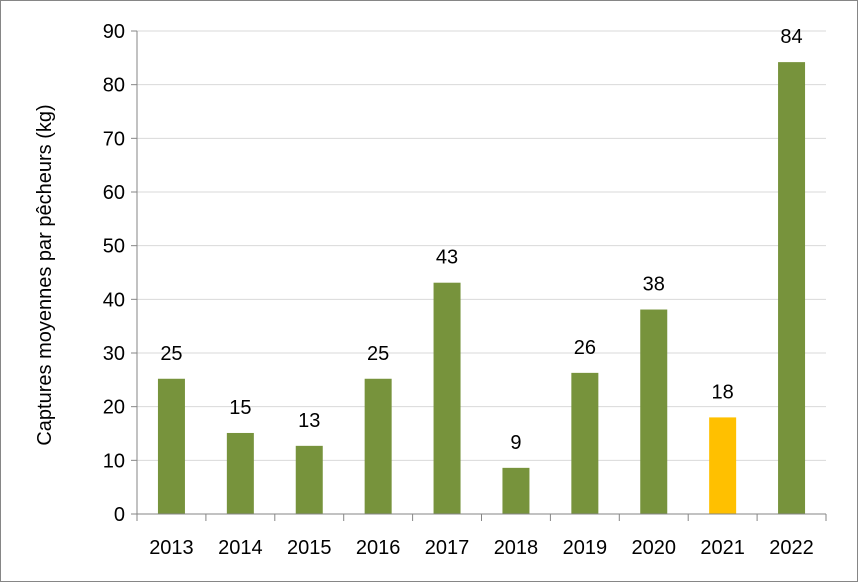 Image resolution: width=858 pixels, height=582 pixels. I want to click on y-tick-label: 20, so click(114, 408).